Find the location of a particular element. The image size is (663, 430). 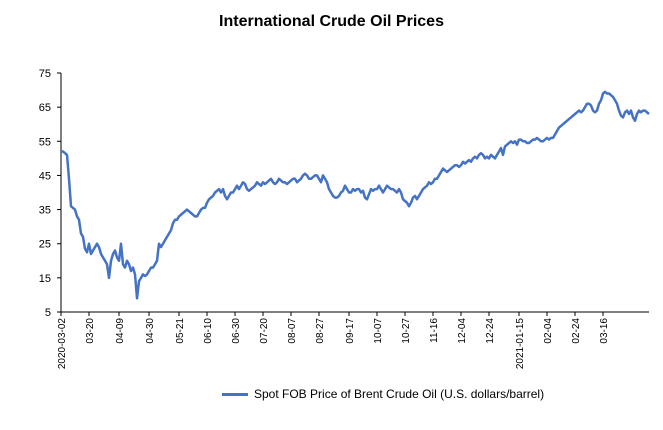

y-tick-label: 25 is located at coordinates (45, 245).